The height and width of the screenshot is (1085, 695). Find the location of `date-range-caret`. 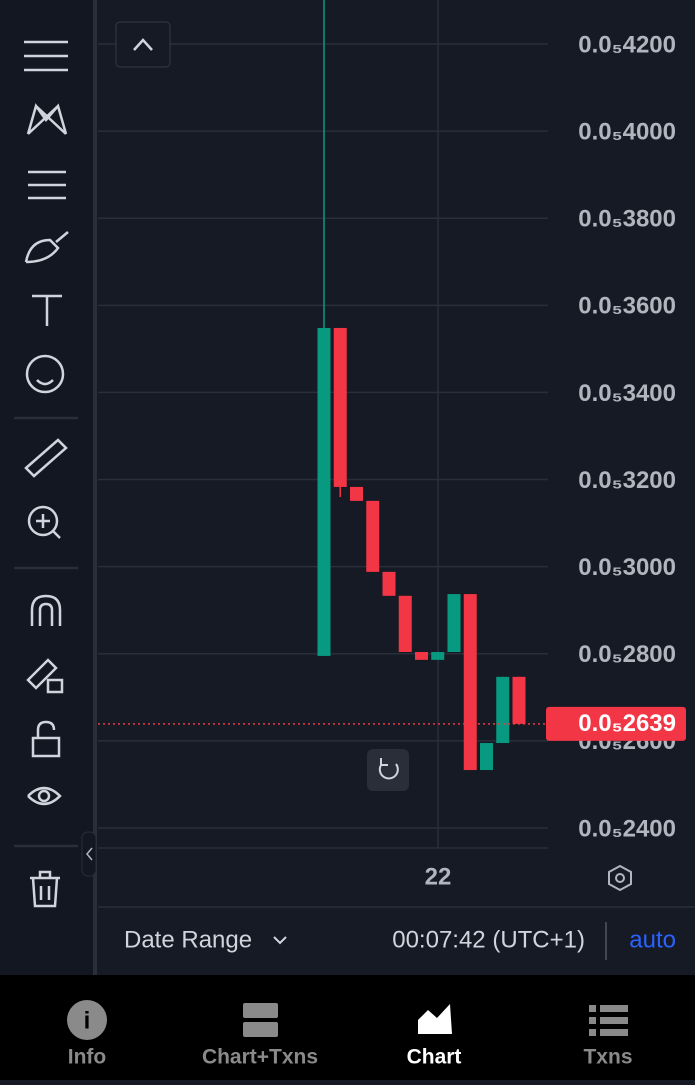

date-range-caret is located at coordinates (280, 940).